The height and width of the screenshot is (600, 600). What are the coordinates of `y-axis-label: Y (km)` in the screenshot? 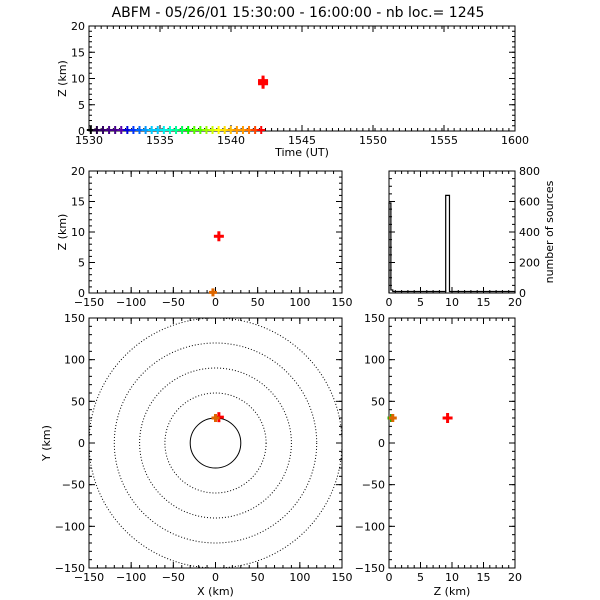 It's located at (46, 443).